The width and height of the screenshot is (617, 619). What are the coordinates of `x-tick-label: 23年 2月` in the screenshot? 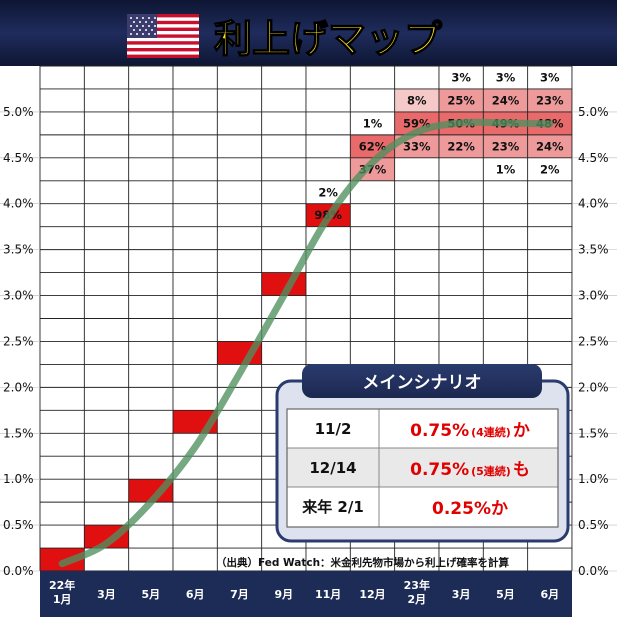 It's located at (417, 592).